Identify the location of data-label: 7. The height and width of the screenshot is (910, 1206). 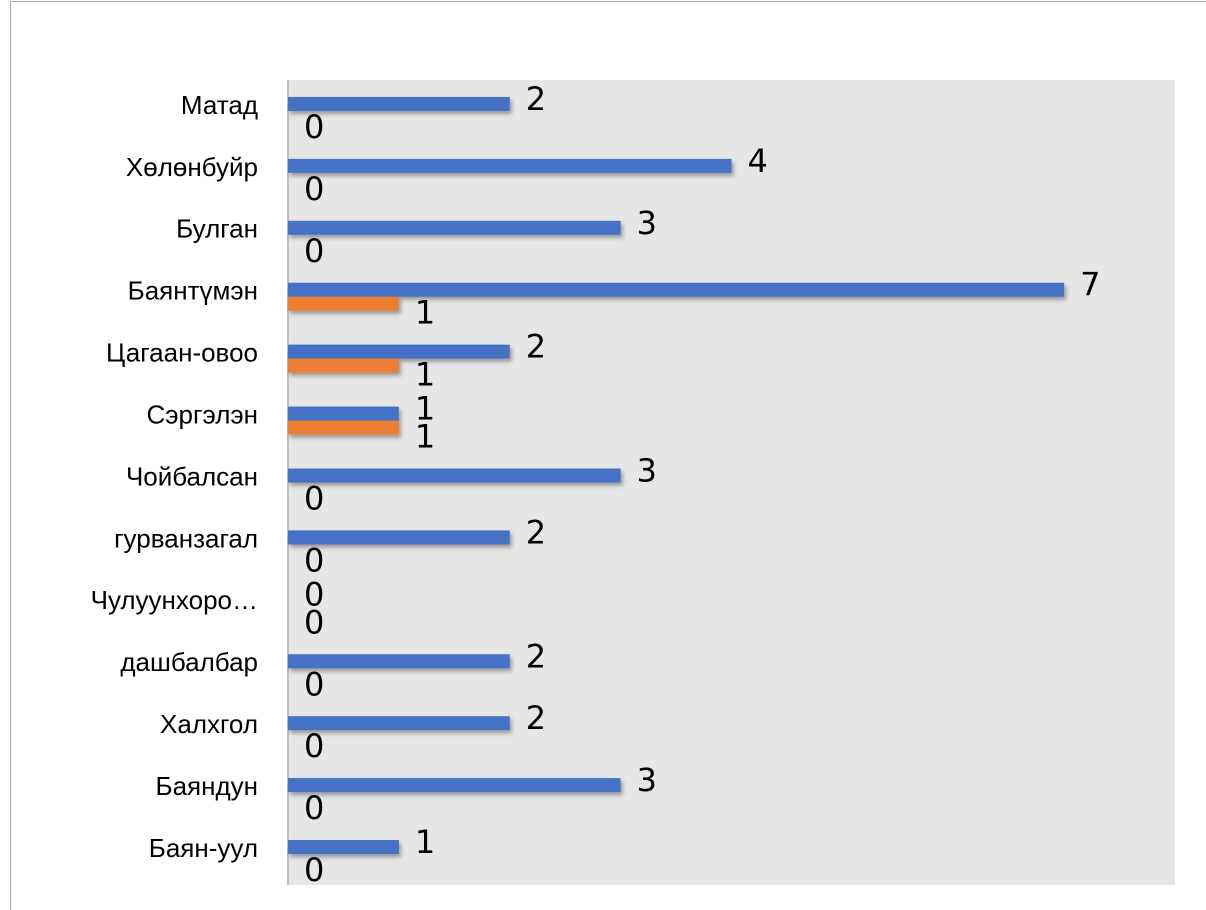
(1090, 285).